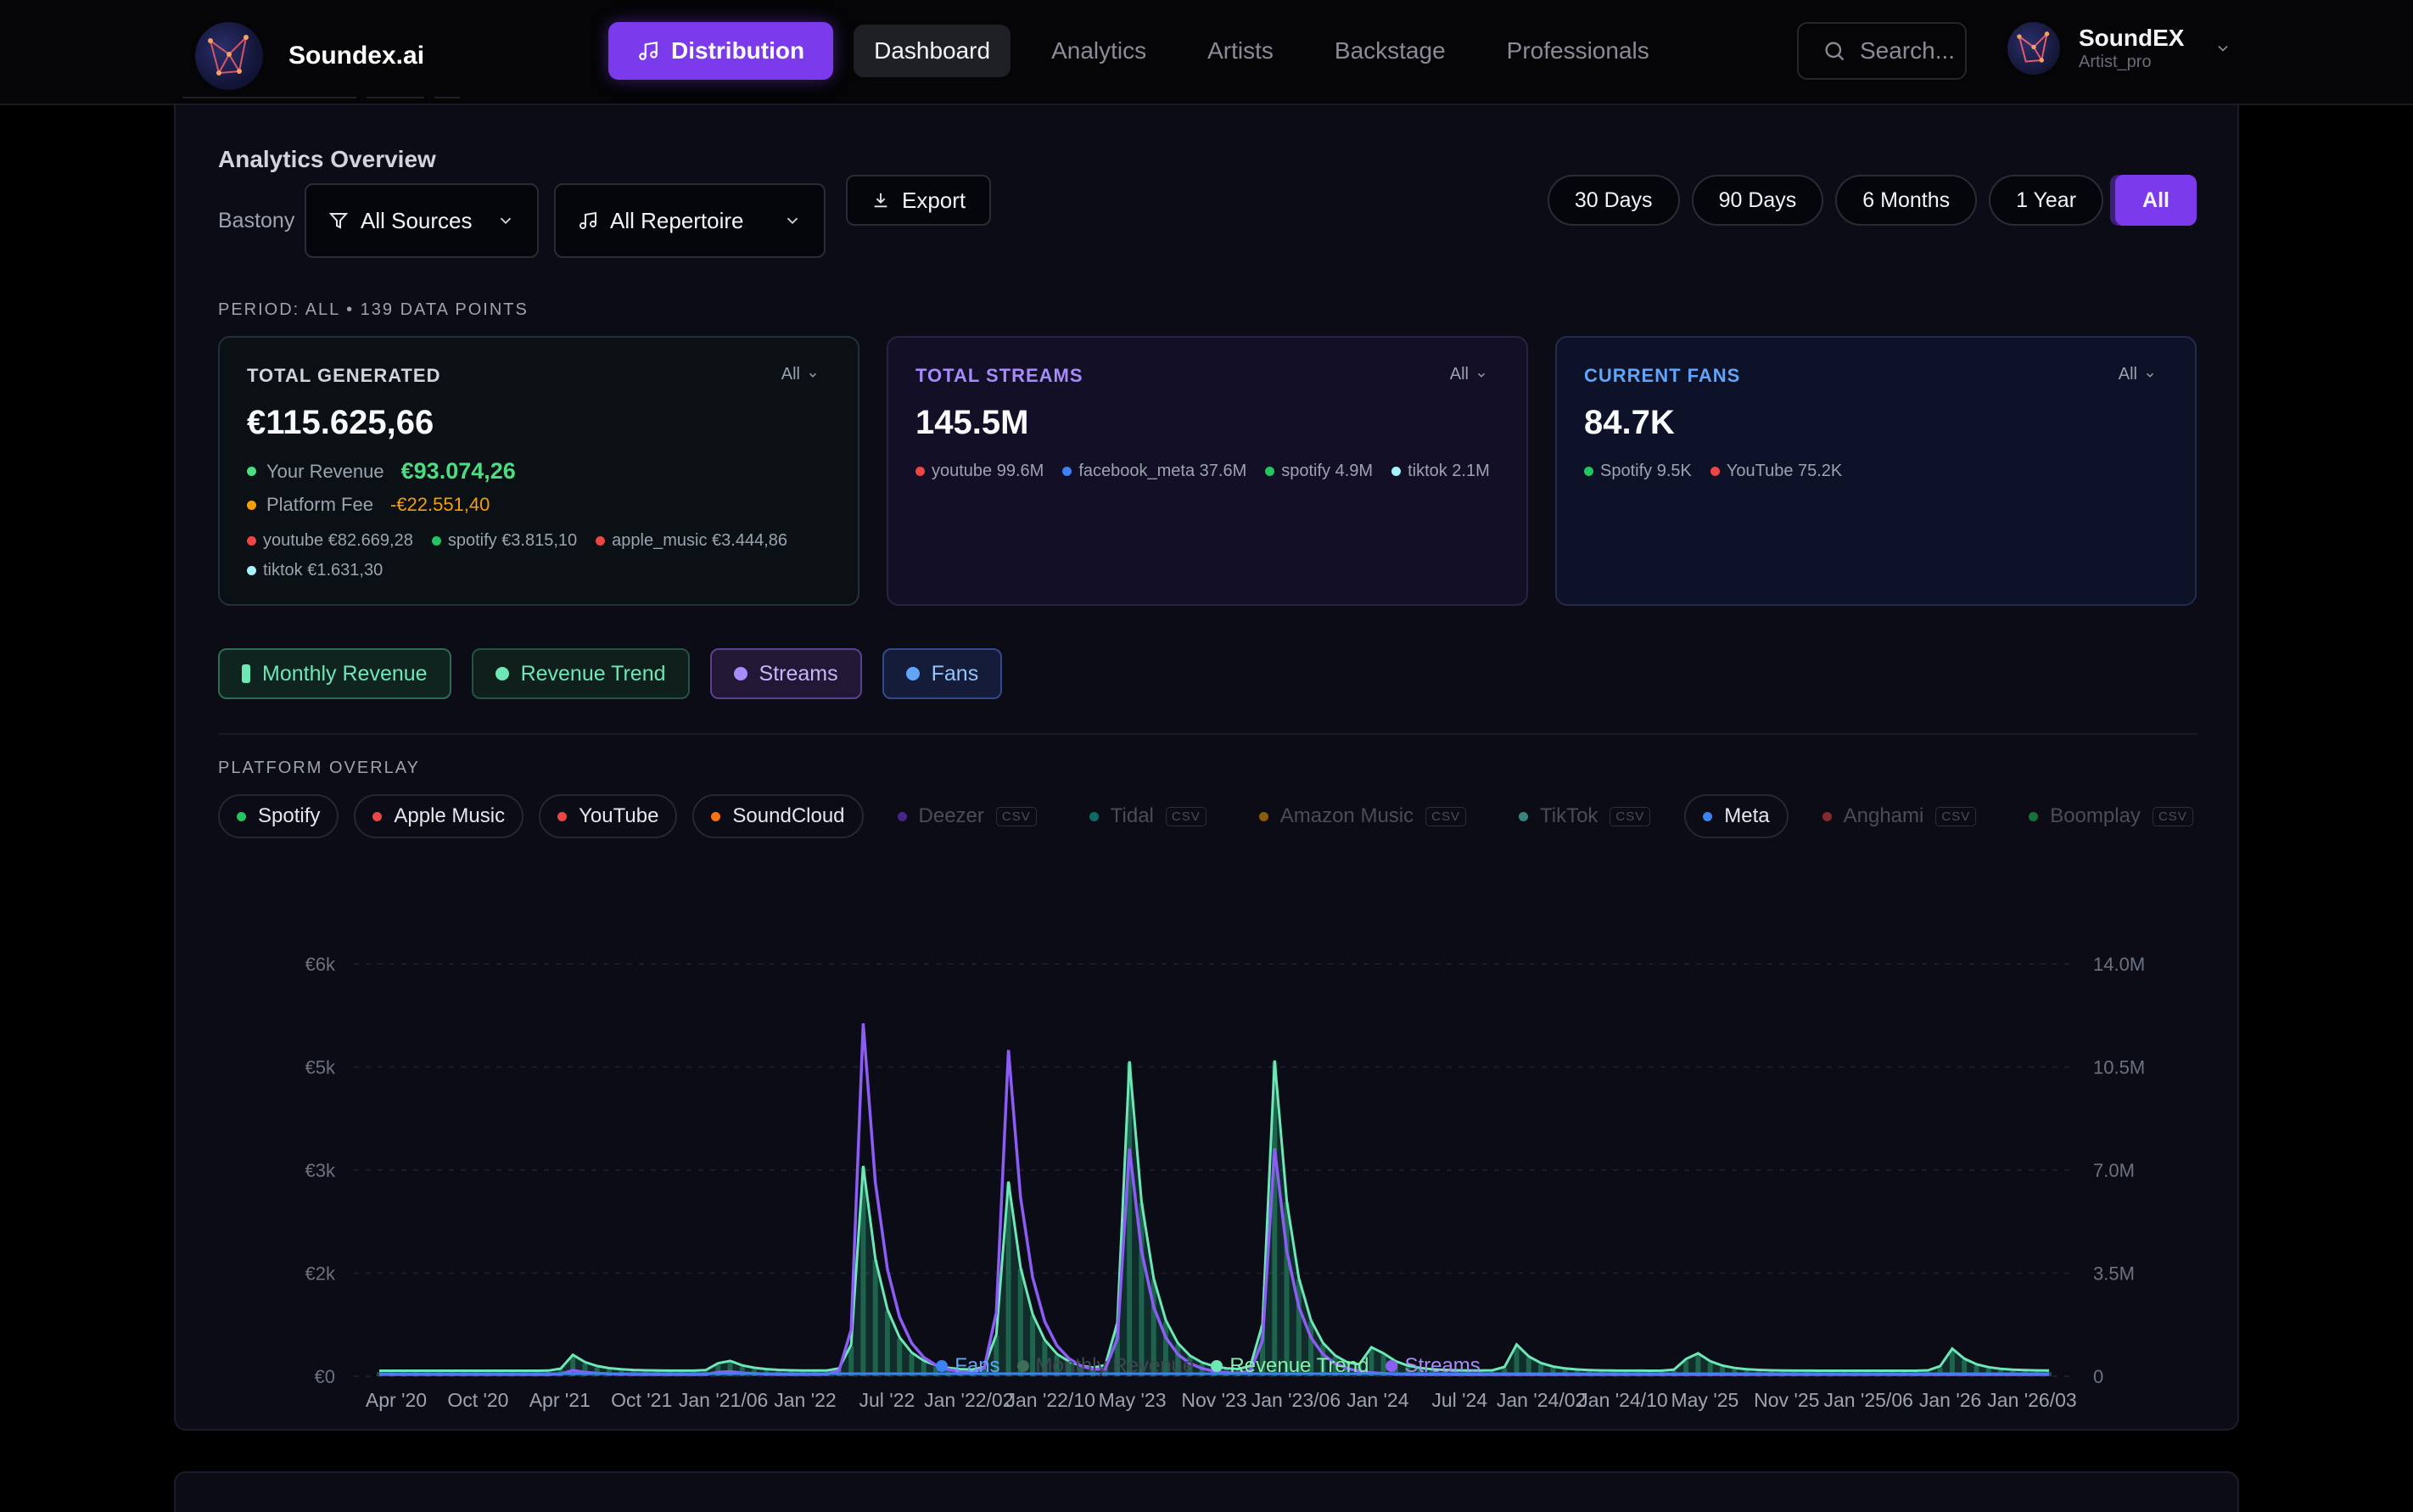 The height and width of the screenshot is (1512, 2413). I want to click on toggle-monthly-revenue: Monthly Revenue, so click(334, 673).